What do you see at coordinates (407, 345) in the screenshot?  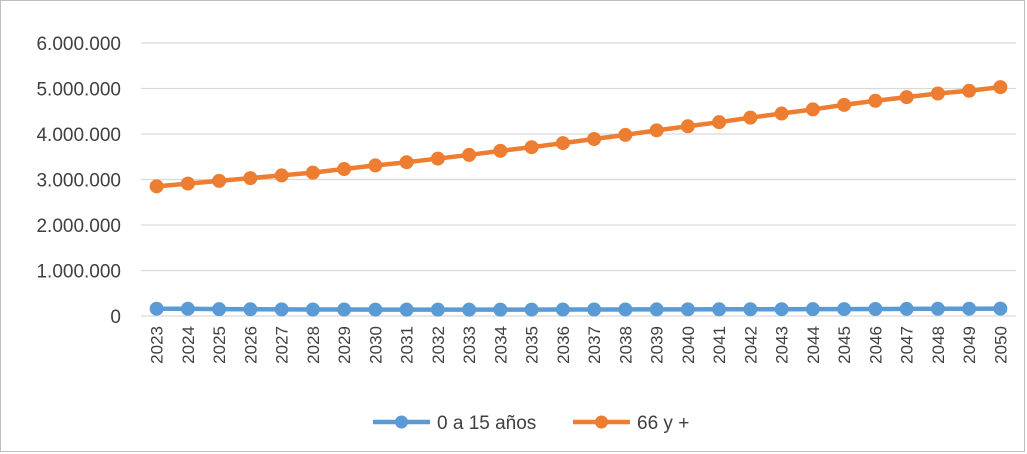 I see `x-tick-label: 2031` at bounding box center [407, 345].